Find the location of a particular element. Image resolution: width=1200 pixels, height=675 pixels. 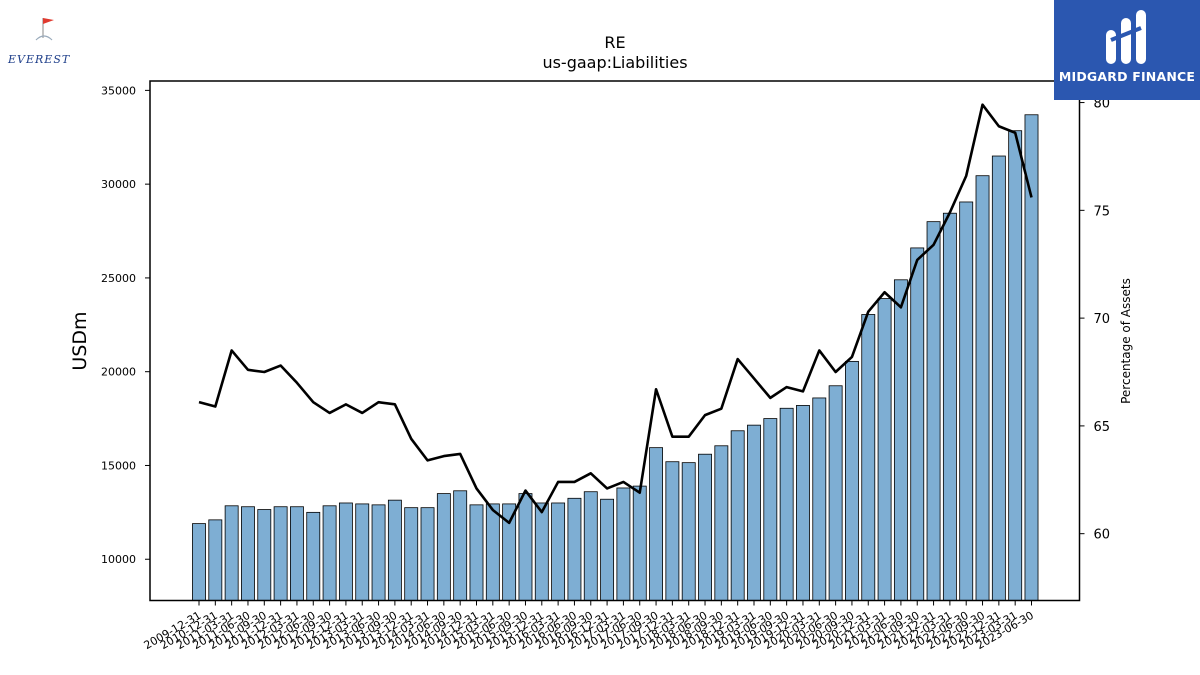

flag-icon is located at coordinates (44, 29).